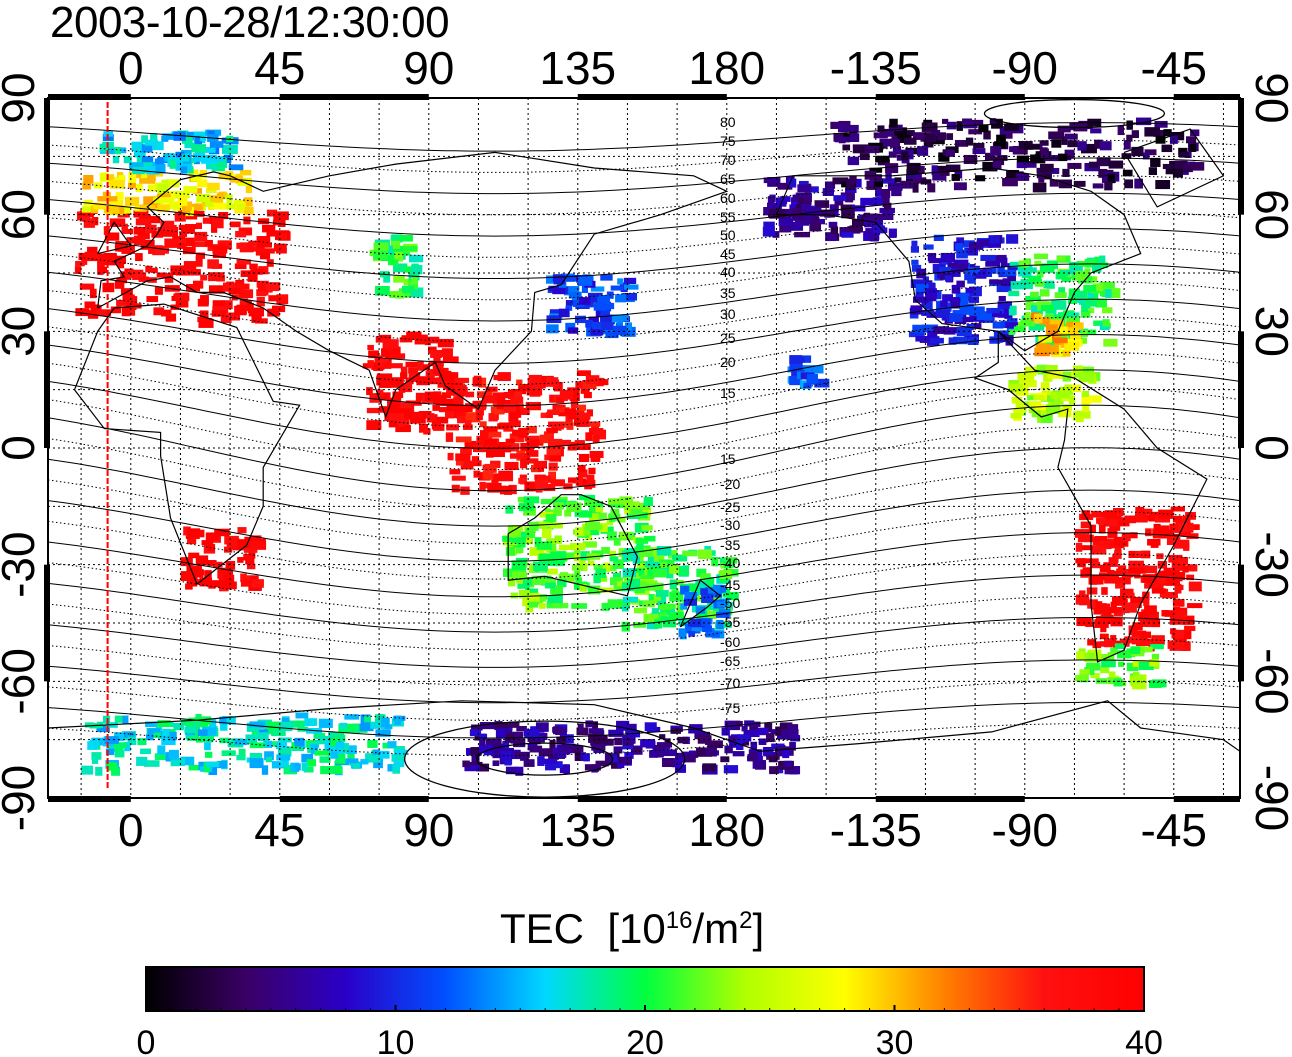 The image size is (1292, 1057). Describe the element at coordinates (250, 23) in the screenshot. I see `map-title: 2003-10-28/12:30:00` at that location.